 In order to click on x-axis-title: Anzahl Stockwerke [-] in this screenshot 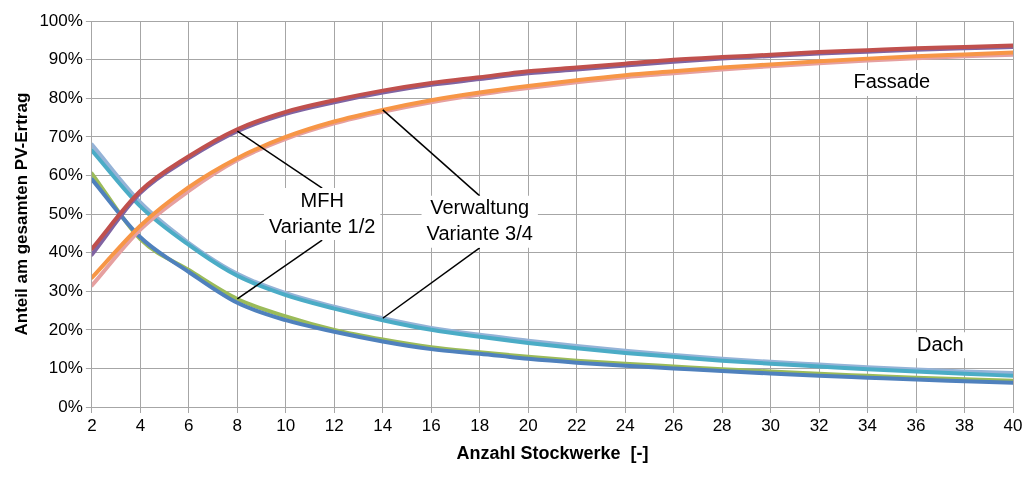, I will do `click(552, 453)`.